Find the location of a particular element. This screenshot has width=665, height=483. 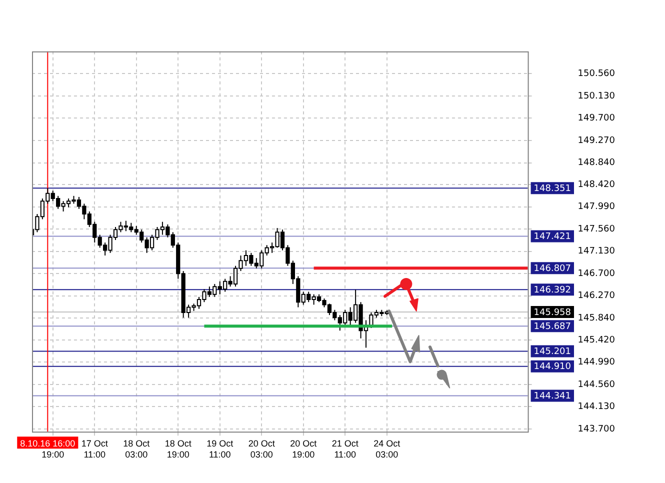

ref-line-label: 144.341 is located at coordinates (552, 397).